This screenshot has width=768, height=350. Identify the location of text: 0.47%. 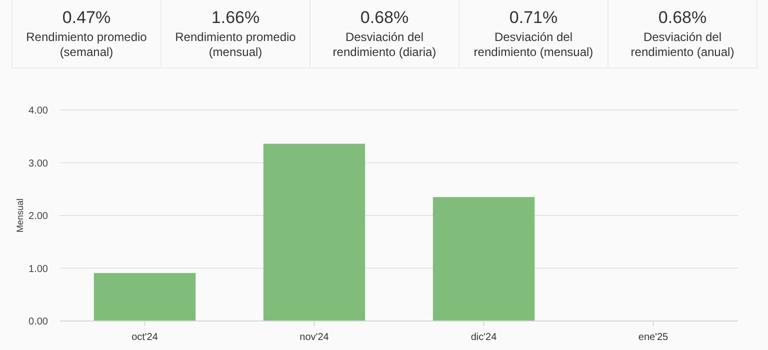
(86, 17).